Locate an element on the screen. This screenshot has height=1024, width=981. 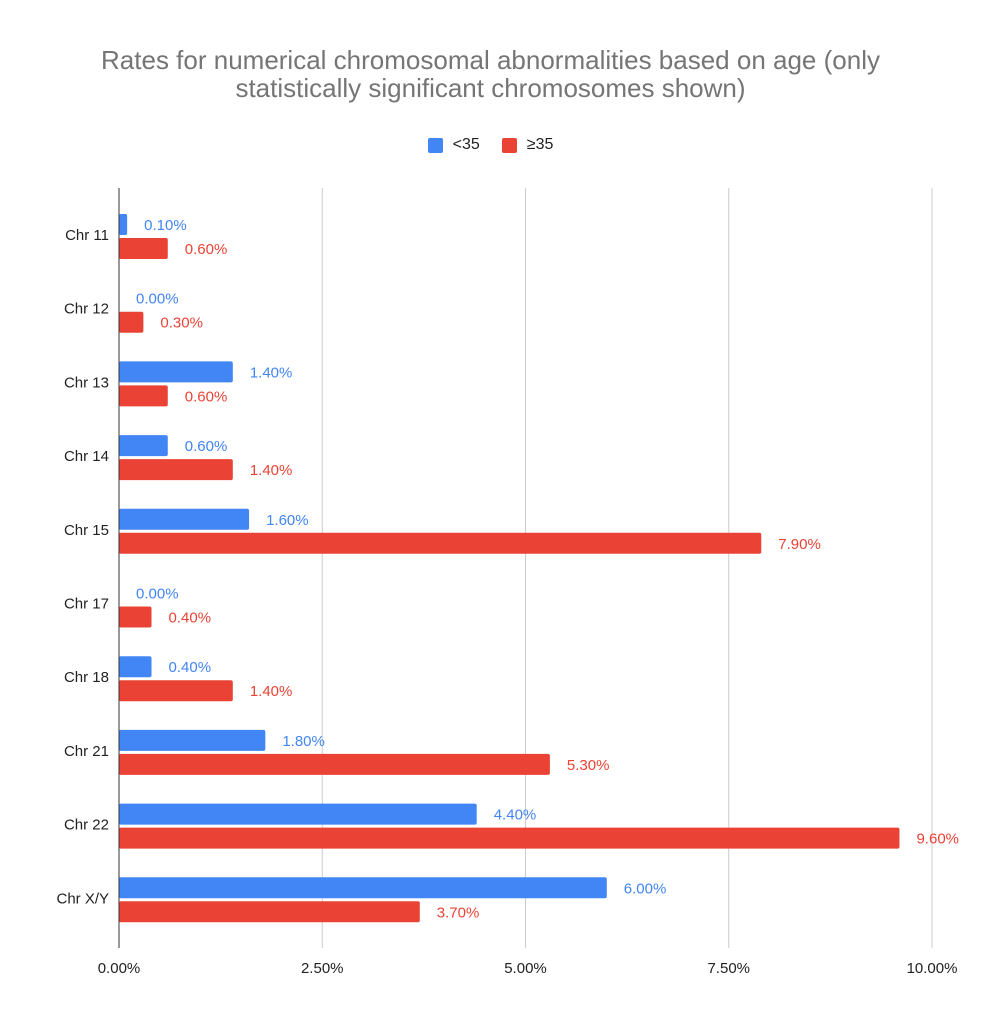
data-label: 1.60% is located at coordinates (287, 520).